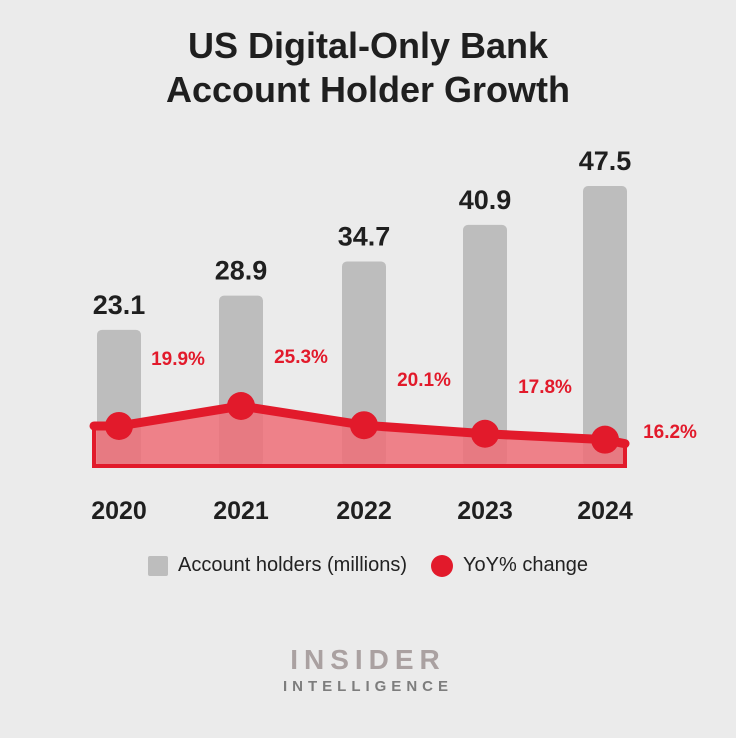 The width and height of the screenshot is (736, 738). I want to click on yoy-value-label: 20.1%, so click(424, 380).